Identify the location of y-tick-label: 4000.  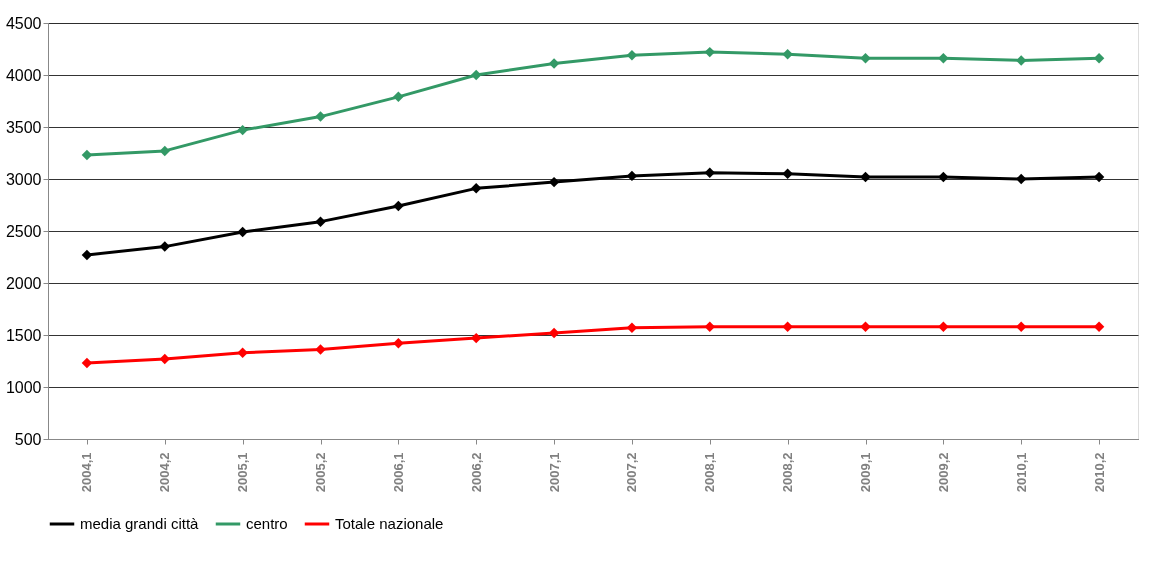
(23, 75).